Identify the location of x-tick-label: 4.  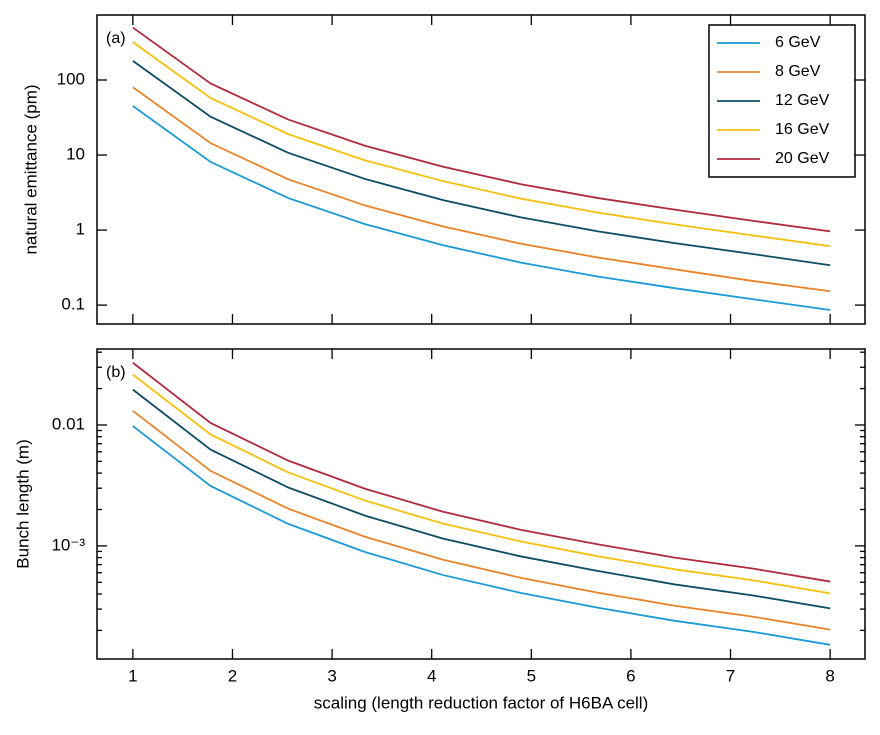
(431, 675).